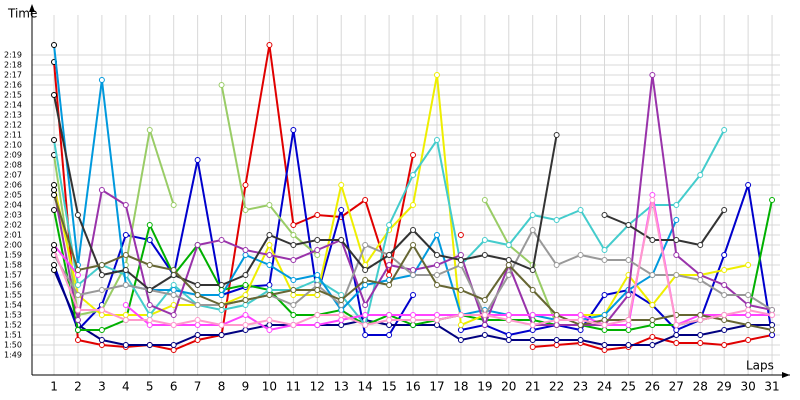 The width and height of the screenshot is (800, 400). What do you see at coordinates (13, 325) in the screenshot?
I see `y-tick-label: 1:52` at bounding box center [13, 325].